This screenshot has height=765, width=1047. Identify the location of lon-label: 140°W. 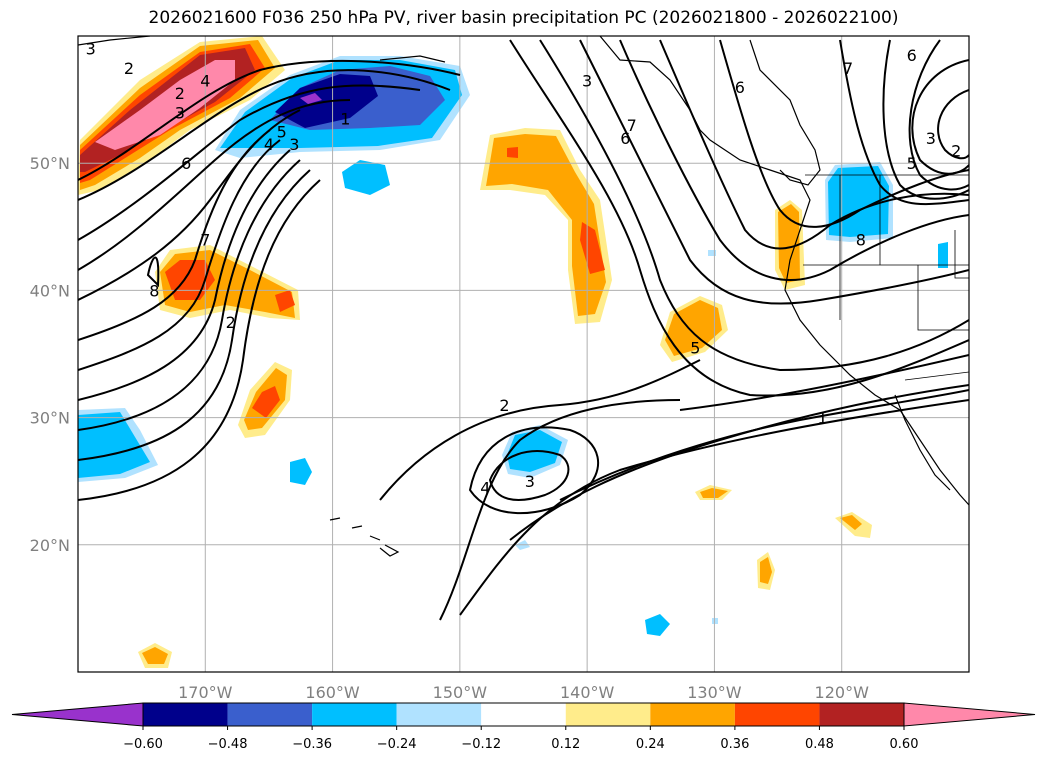
(587, 692).